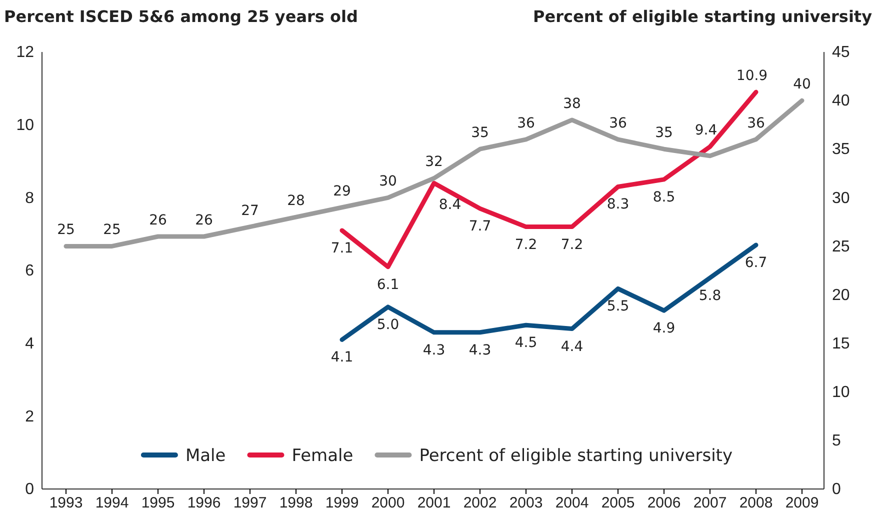  I want to click on x-tick-label: 2000, so click(388, 503).